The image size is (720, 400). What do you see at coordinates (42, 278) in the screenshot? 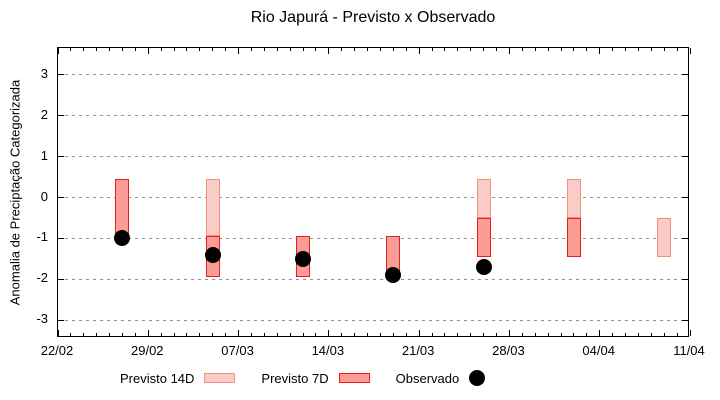
I see `y-tick-label: -2` at bounding box center [42, 278].